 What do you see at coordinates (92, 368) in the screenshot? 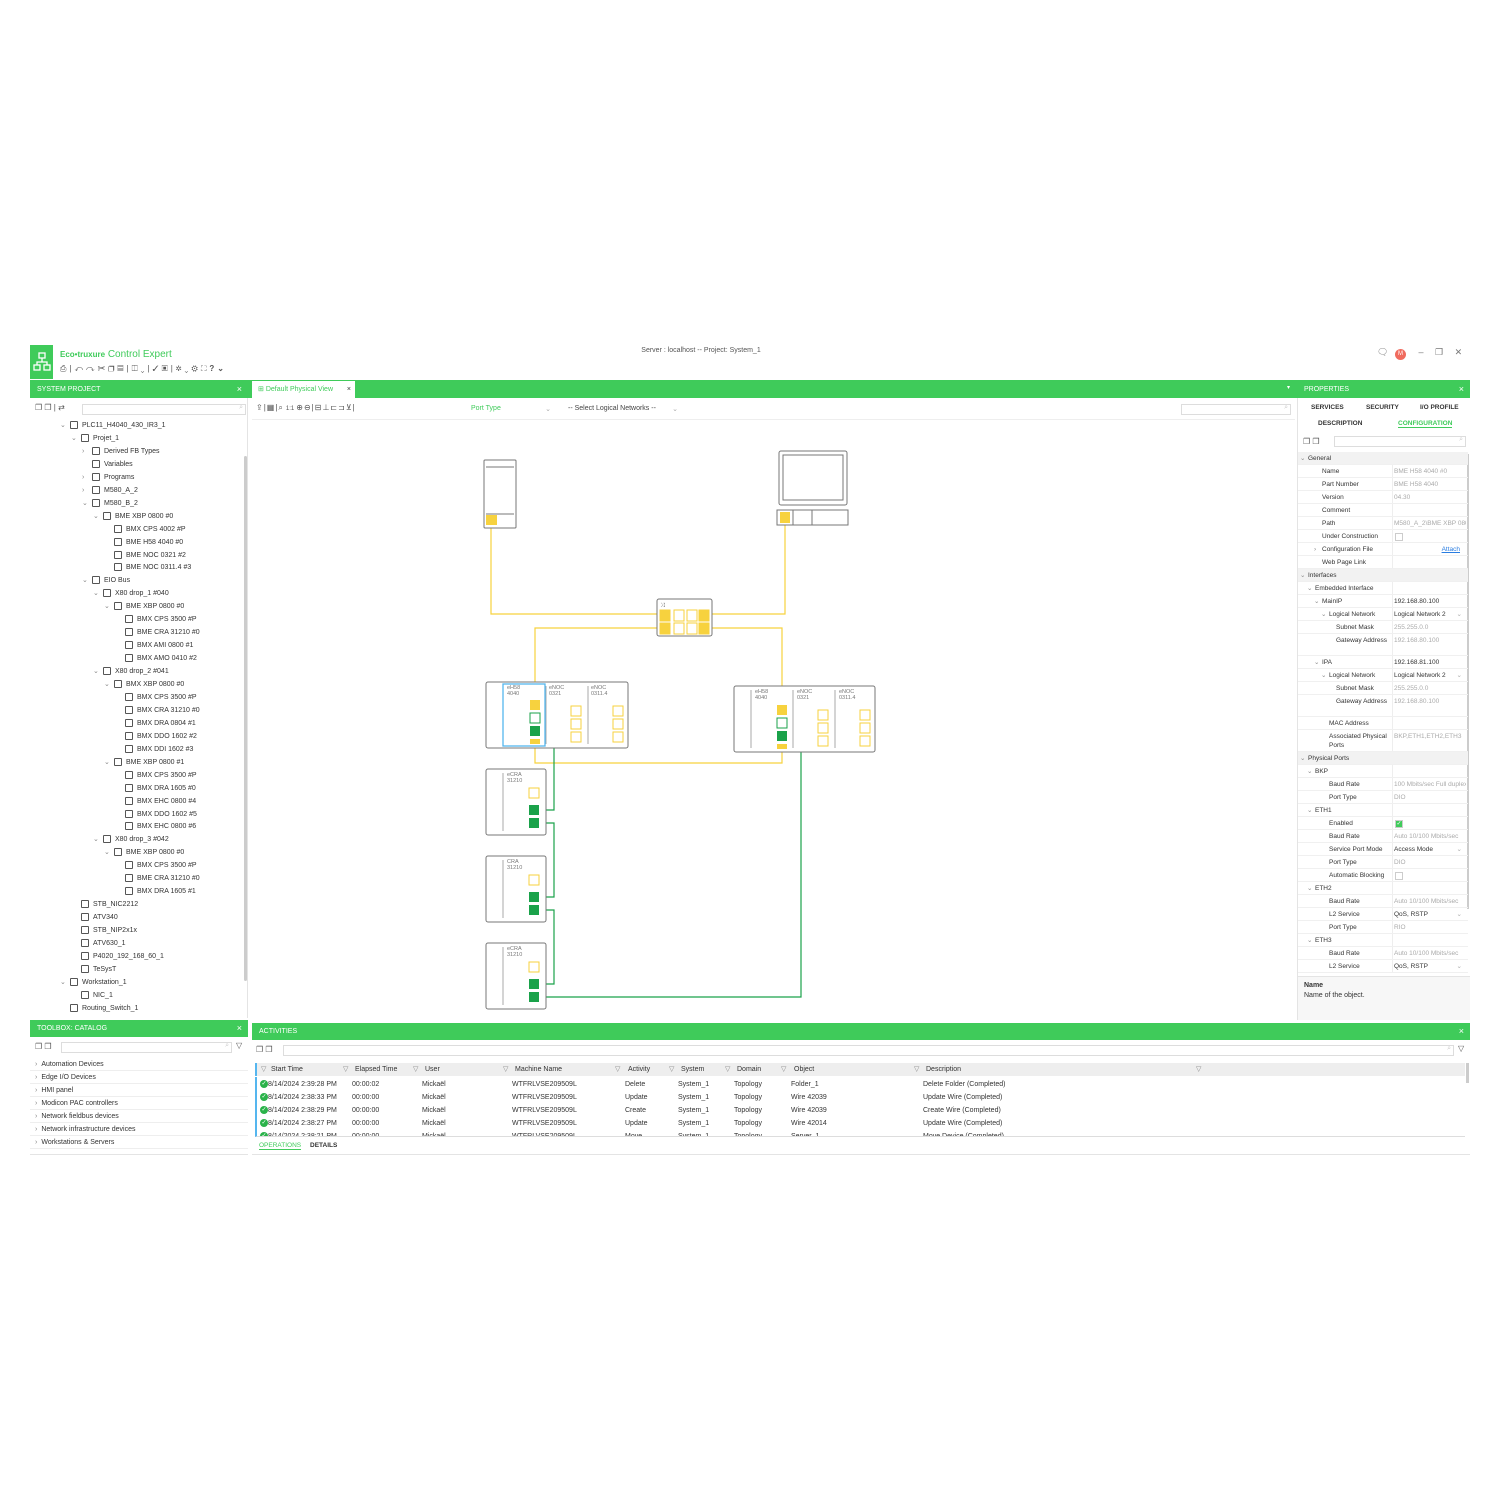
I see `redo-icon: ↷` at bounding box center [92, 368].